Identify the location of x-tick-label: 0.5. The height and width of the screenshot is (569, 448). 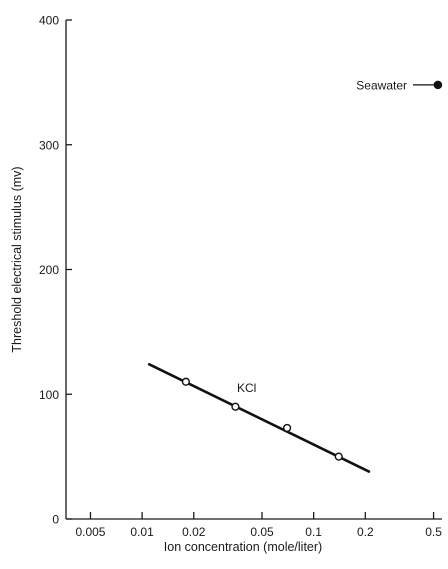
(433, 532).